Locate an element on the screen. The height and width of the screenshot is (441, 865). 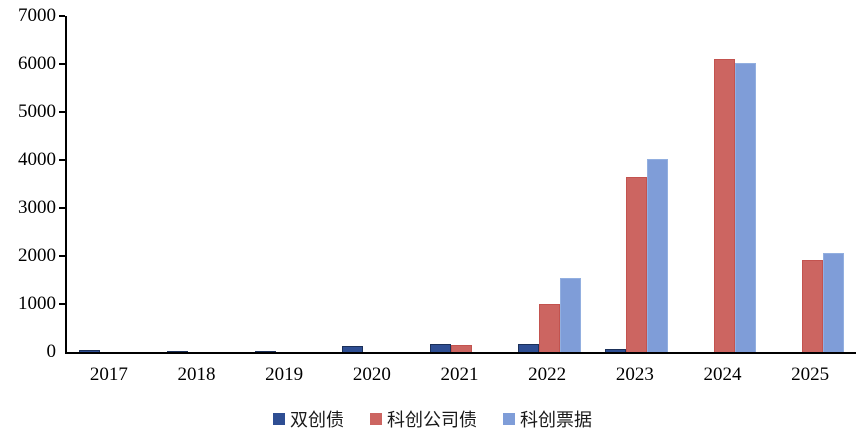
y-tick-label: 3000 is located at coordinates (37, 207).